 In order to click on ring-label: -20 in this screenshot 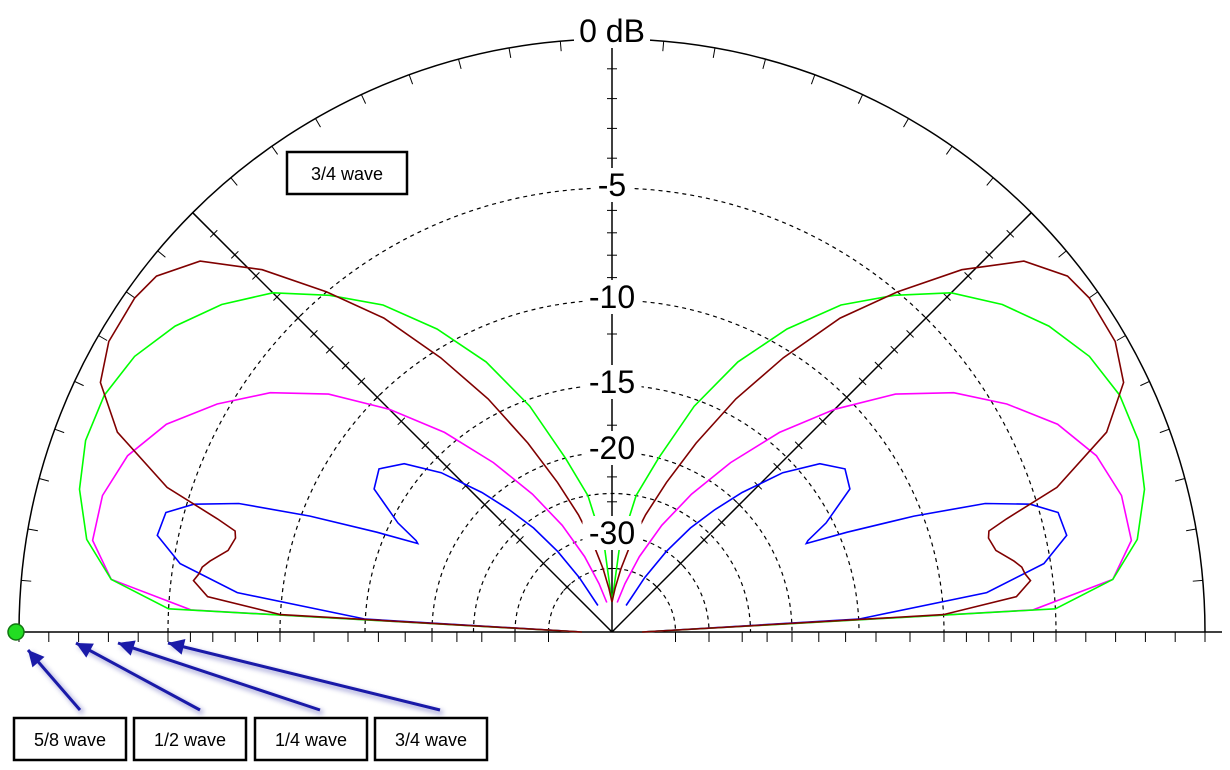, I will do `click(612, 448)`.